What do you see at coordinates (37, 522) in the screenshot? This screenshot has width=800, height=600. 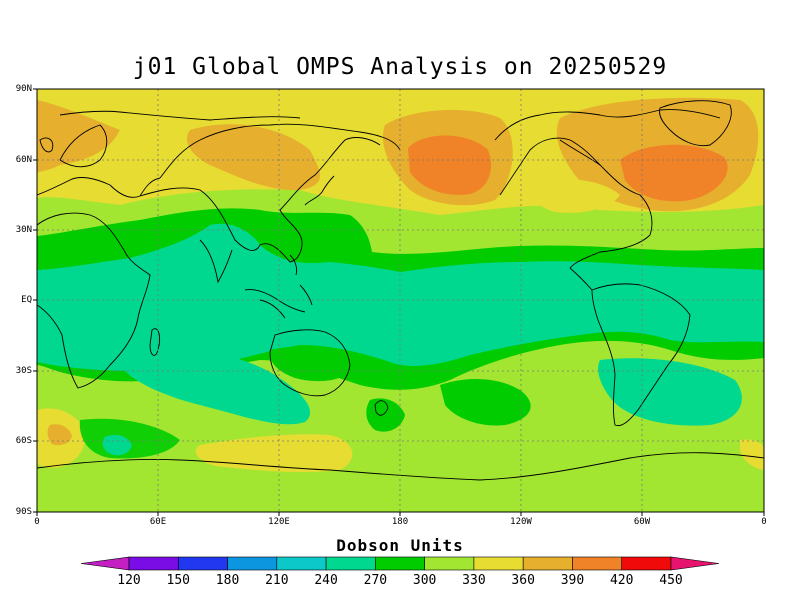 I see `lon-label-0-west: 0` at bounding box center [37, 522].